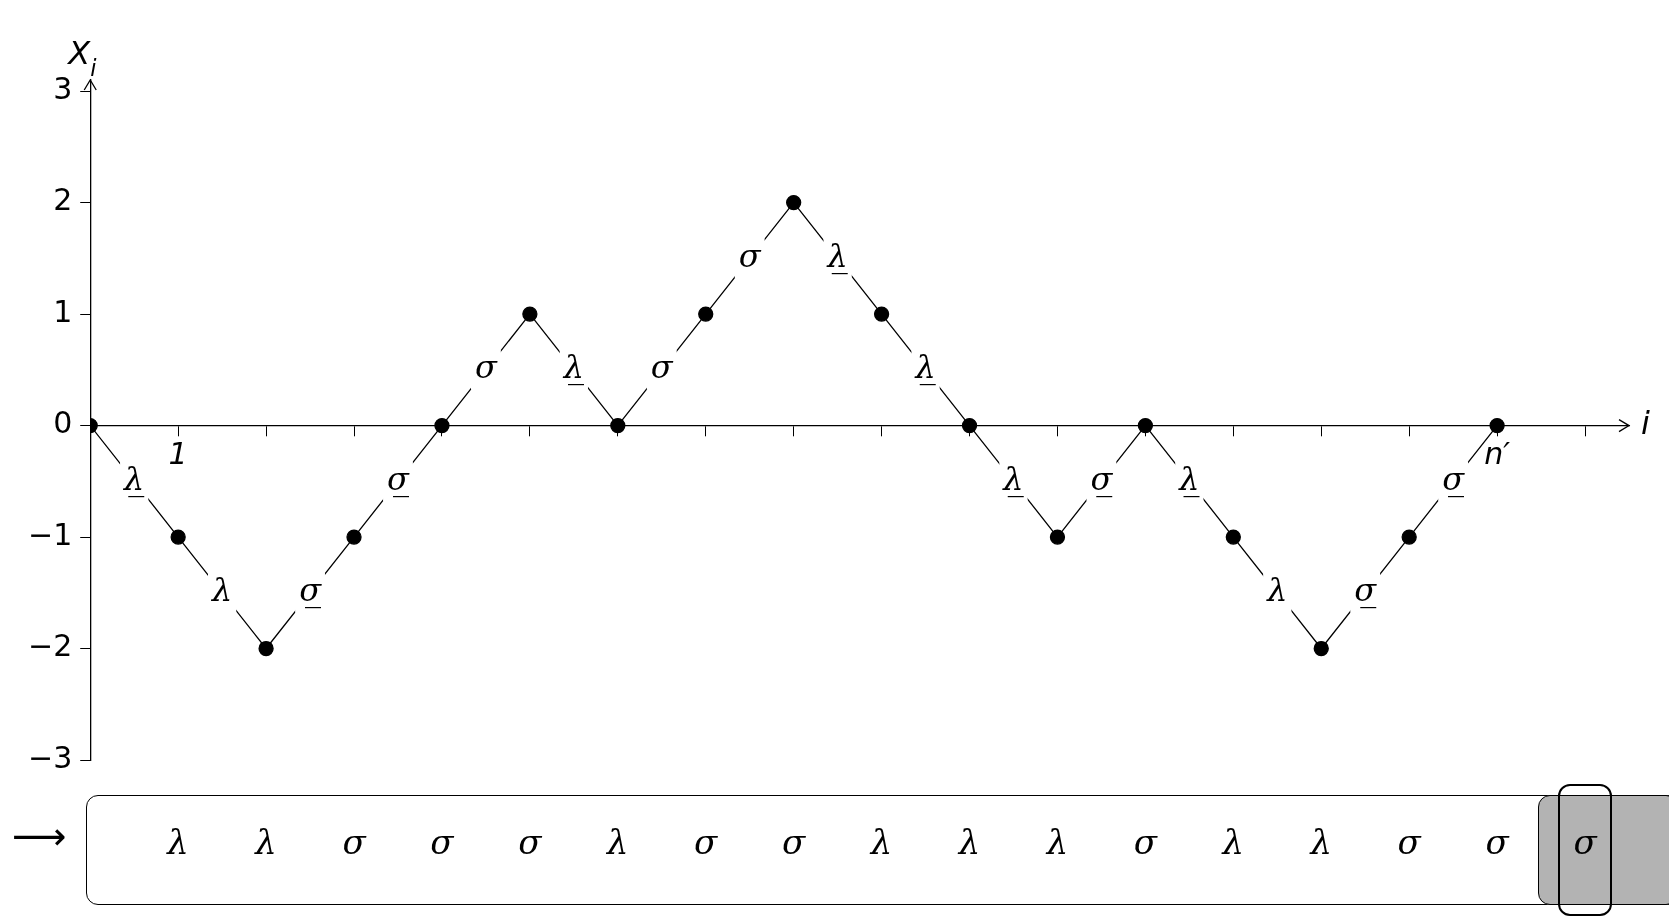 This screenshot has width=1669, height=917. Describe the element at coordinates (63, 200) in the screenshot. I see `y-tick-label: 2` at that location.